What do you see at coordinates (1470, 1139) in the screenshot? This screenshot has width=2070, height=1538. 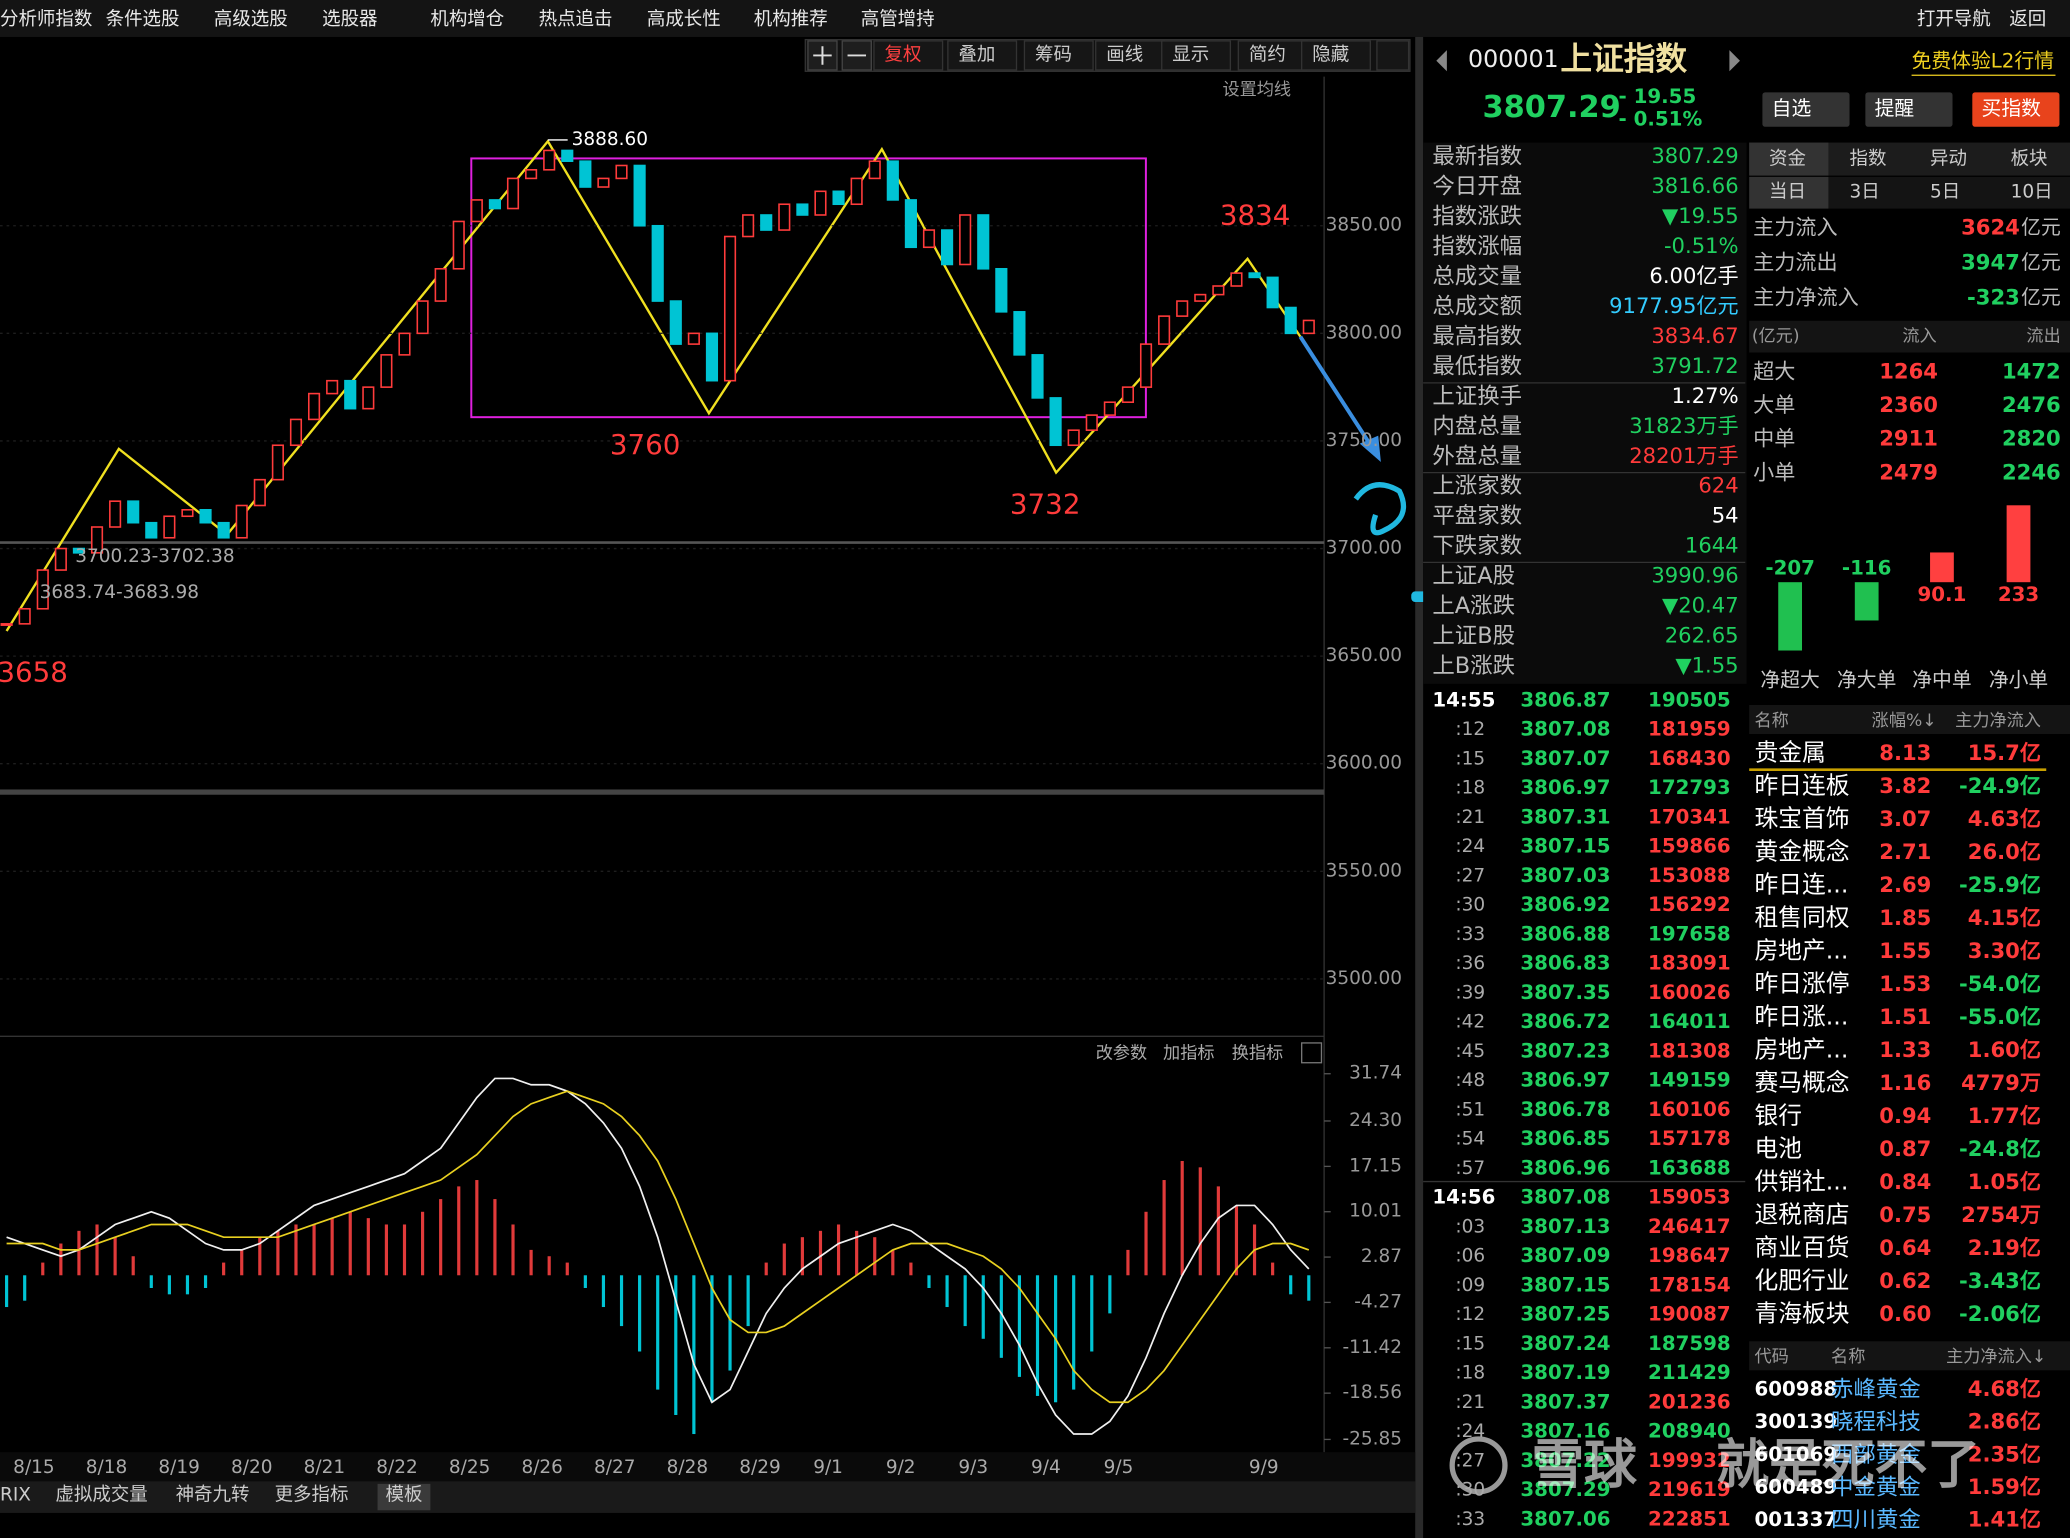 I see `tick-time: :54` at bounding box center [1470, 1139].